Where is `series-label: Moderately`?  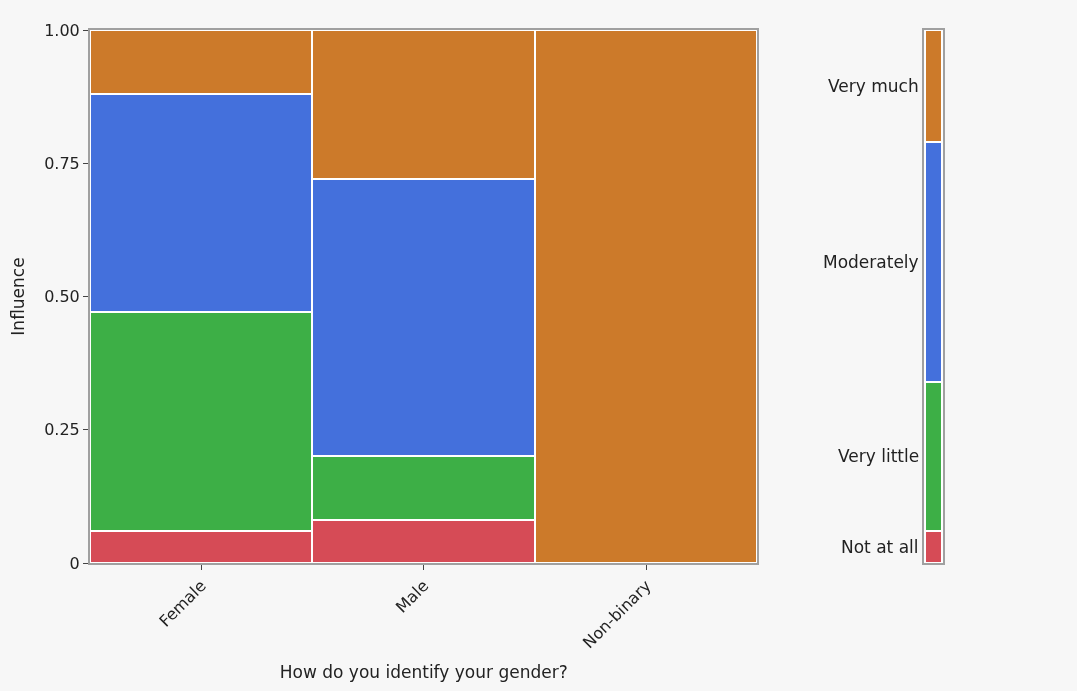 series-label: Moderately is located at coordinates (871, 262).